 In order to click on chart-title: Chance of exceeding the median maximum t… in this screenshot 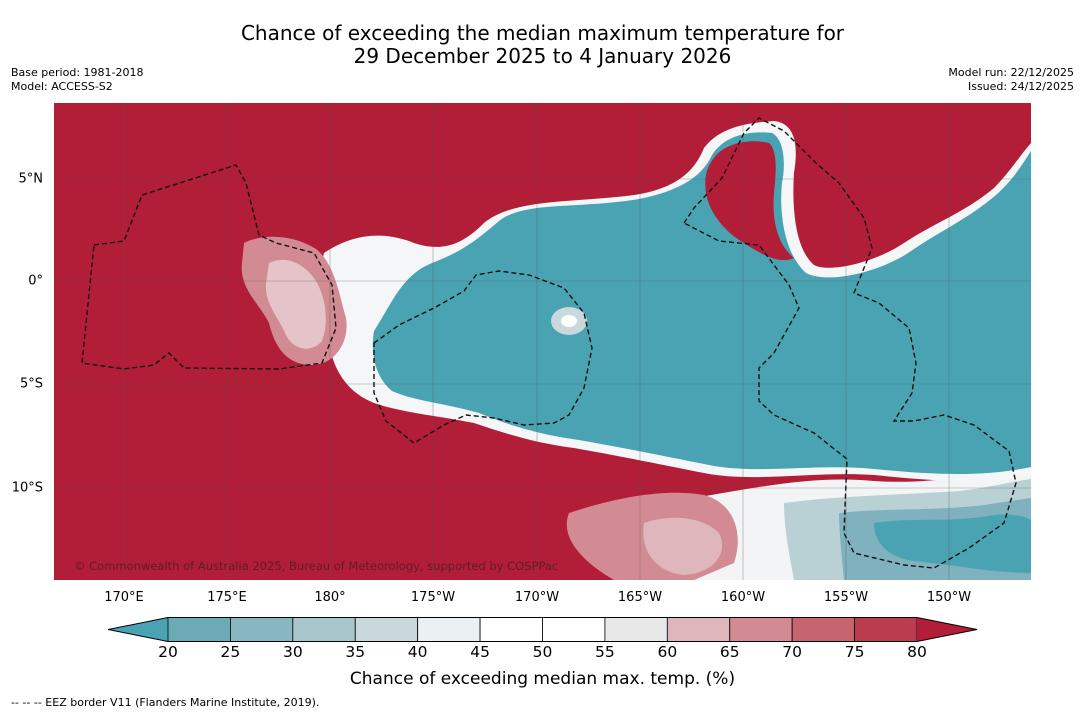, I will do `click(542, 45)`.